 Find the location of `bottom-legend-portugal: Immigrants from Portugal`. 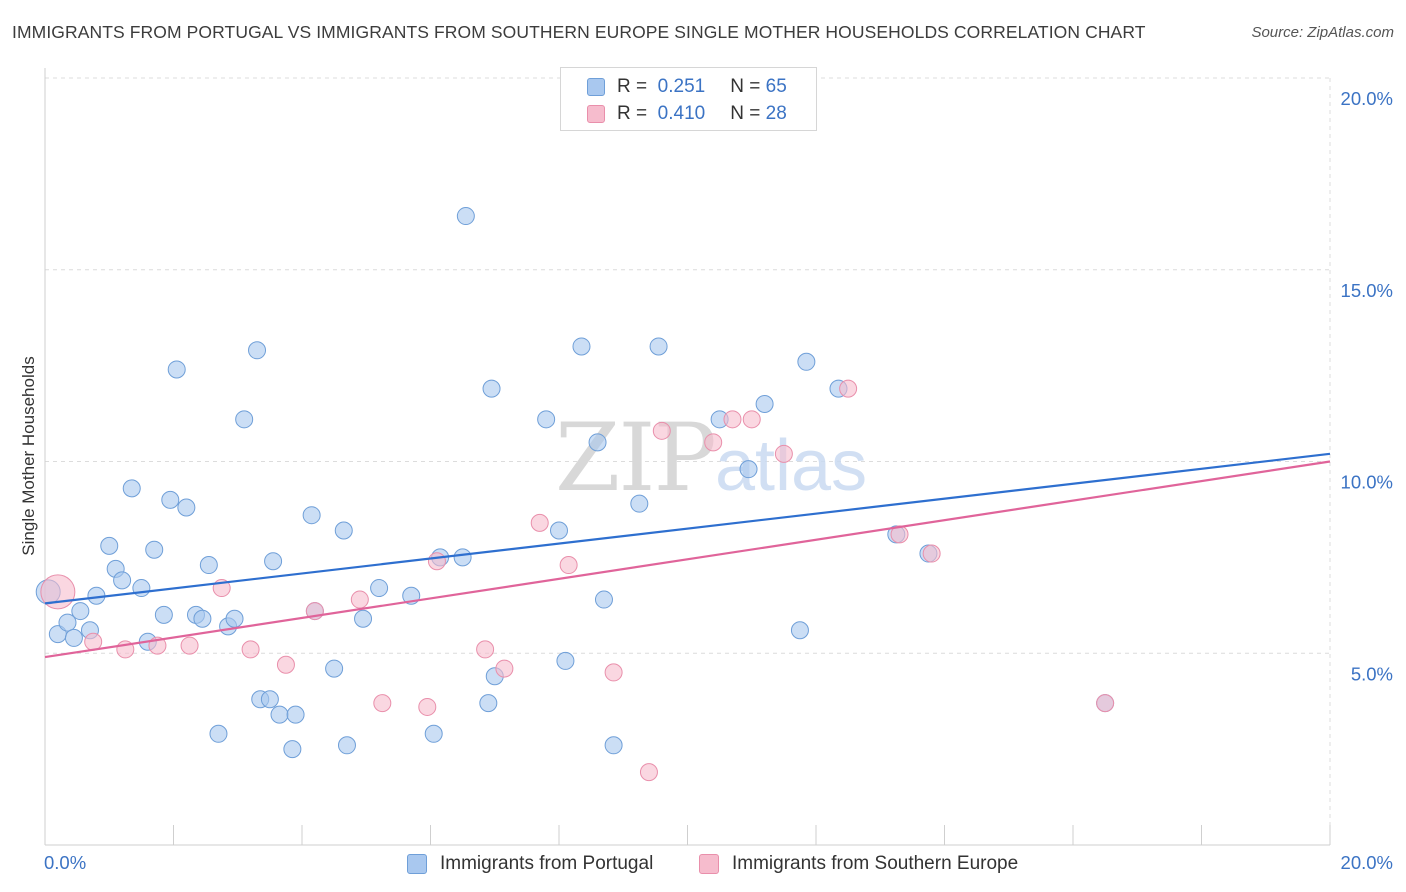

bottom-legend-portugal: Immigrants from Portugal is located at coordinates (530, 864).